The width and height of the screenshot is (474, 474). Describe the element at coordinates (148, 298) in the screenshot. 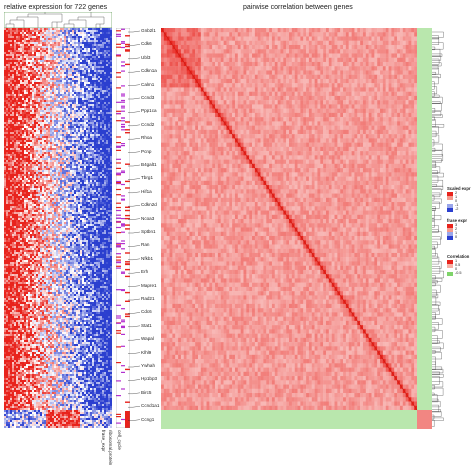

I see `gene-label: Rad21` at that location.